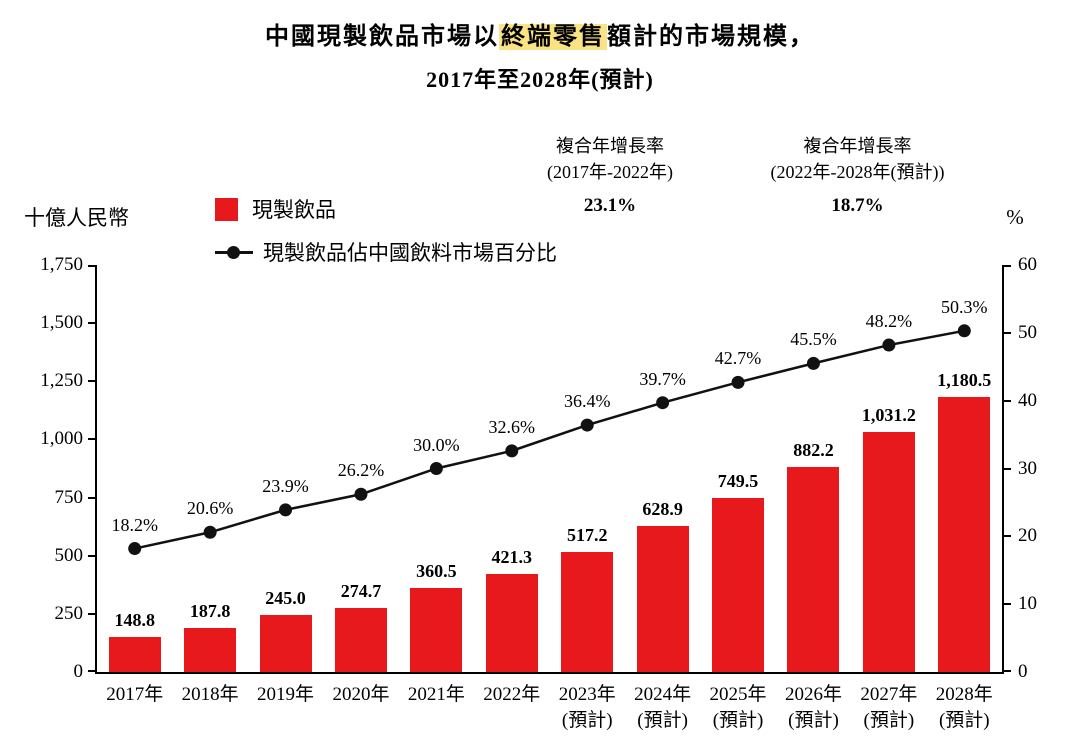  I want to click on line-value-label: 20.6%, so click(210, 508).